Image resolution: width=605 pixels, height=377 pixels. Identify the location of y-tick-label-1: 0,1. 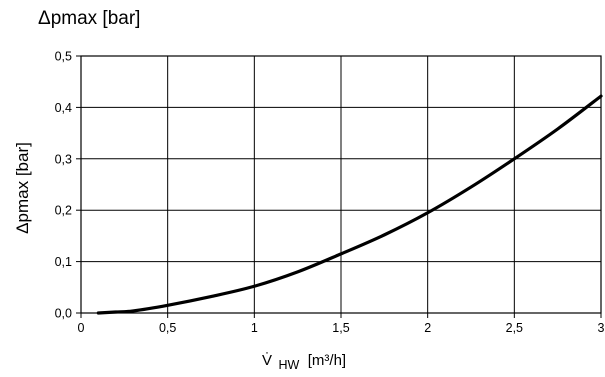
(63, 262).